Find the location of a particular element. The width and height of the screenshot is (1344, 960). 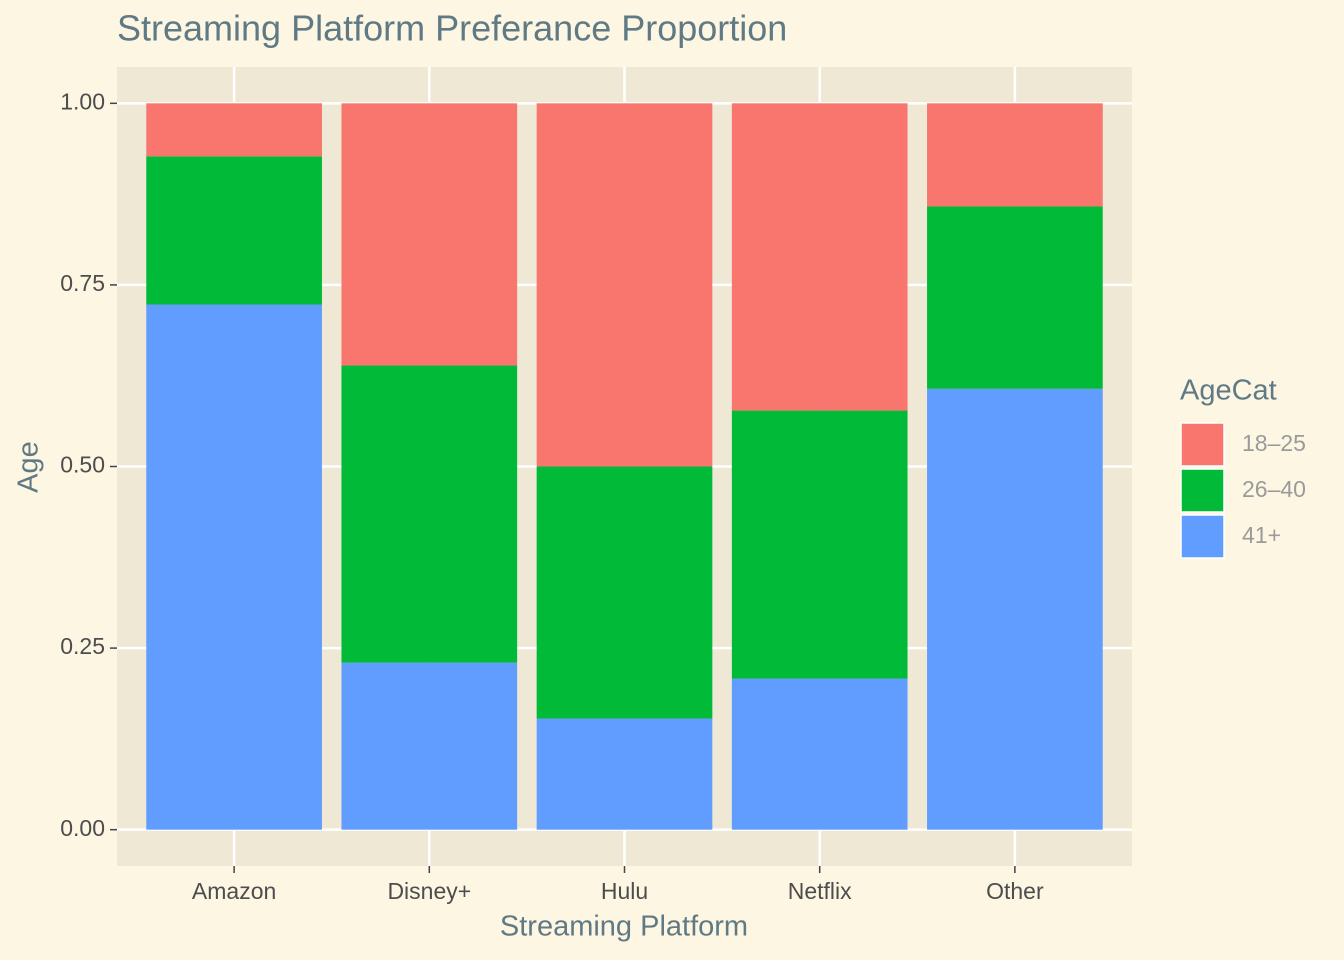

y-axis-title: Age is located at coordinates (29, 467).